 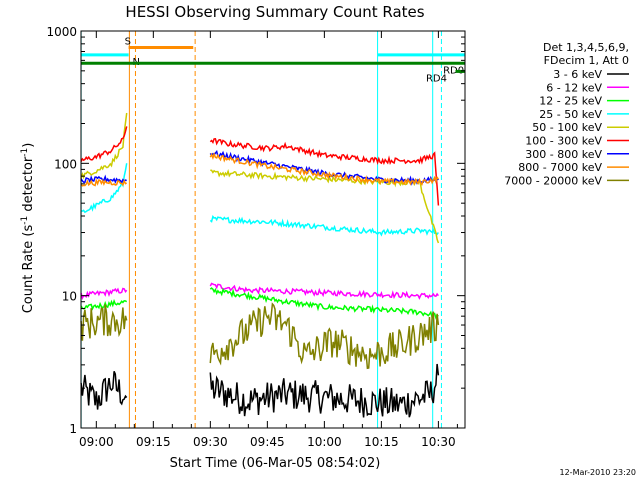 What do you see at coordinates (210, 442) in the screenshot?
I see `x-tick-label-2: 09:30` at bounding box center [210, 442].